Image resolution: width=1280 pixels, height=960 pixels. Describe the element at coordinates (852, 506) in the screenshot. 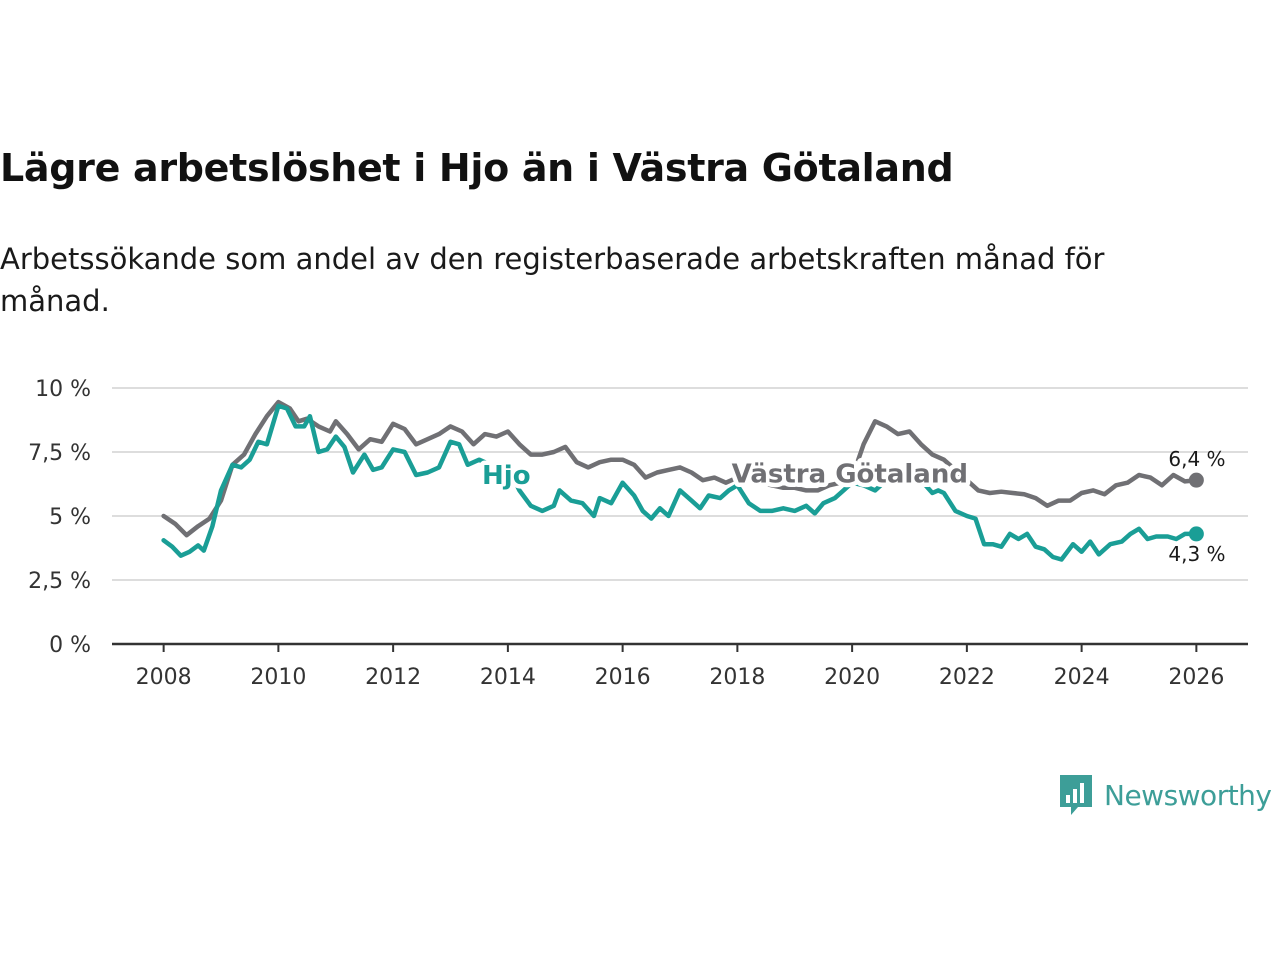

I see `label-layer: 6,4 % 4,3 % Hjo Västra Götaland` at that location.